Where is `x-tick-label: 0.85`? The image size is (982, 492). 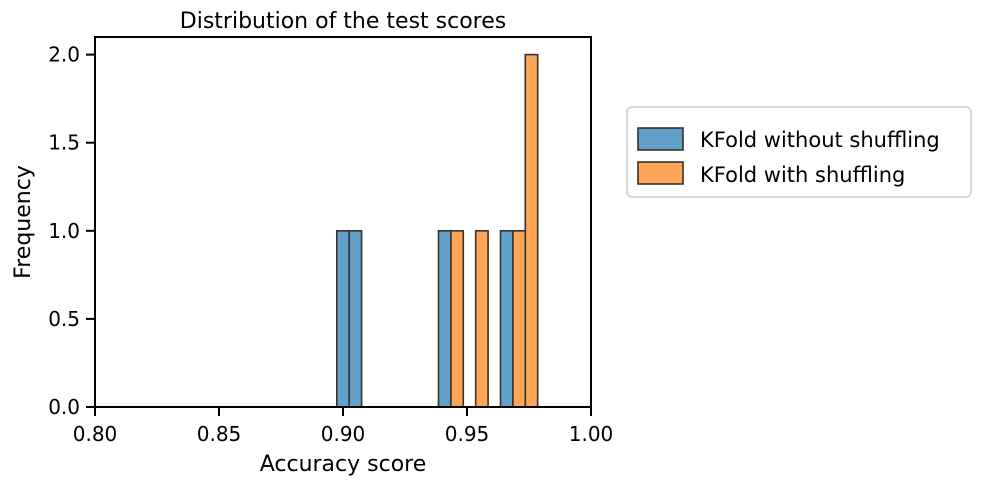
x-tick-label: 0.85 is located at coordinates (219, 434).